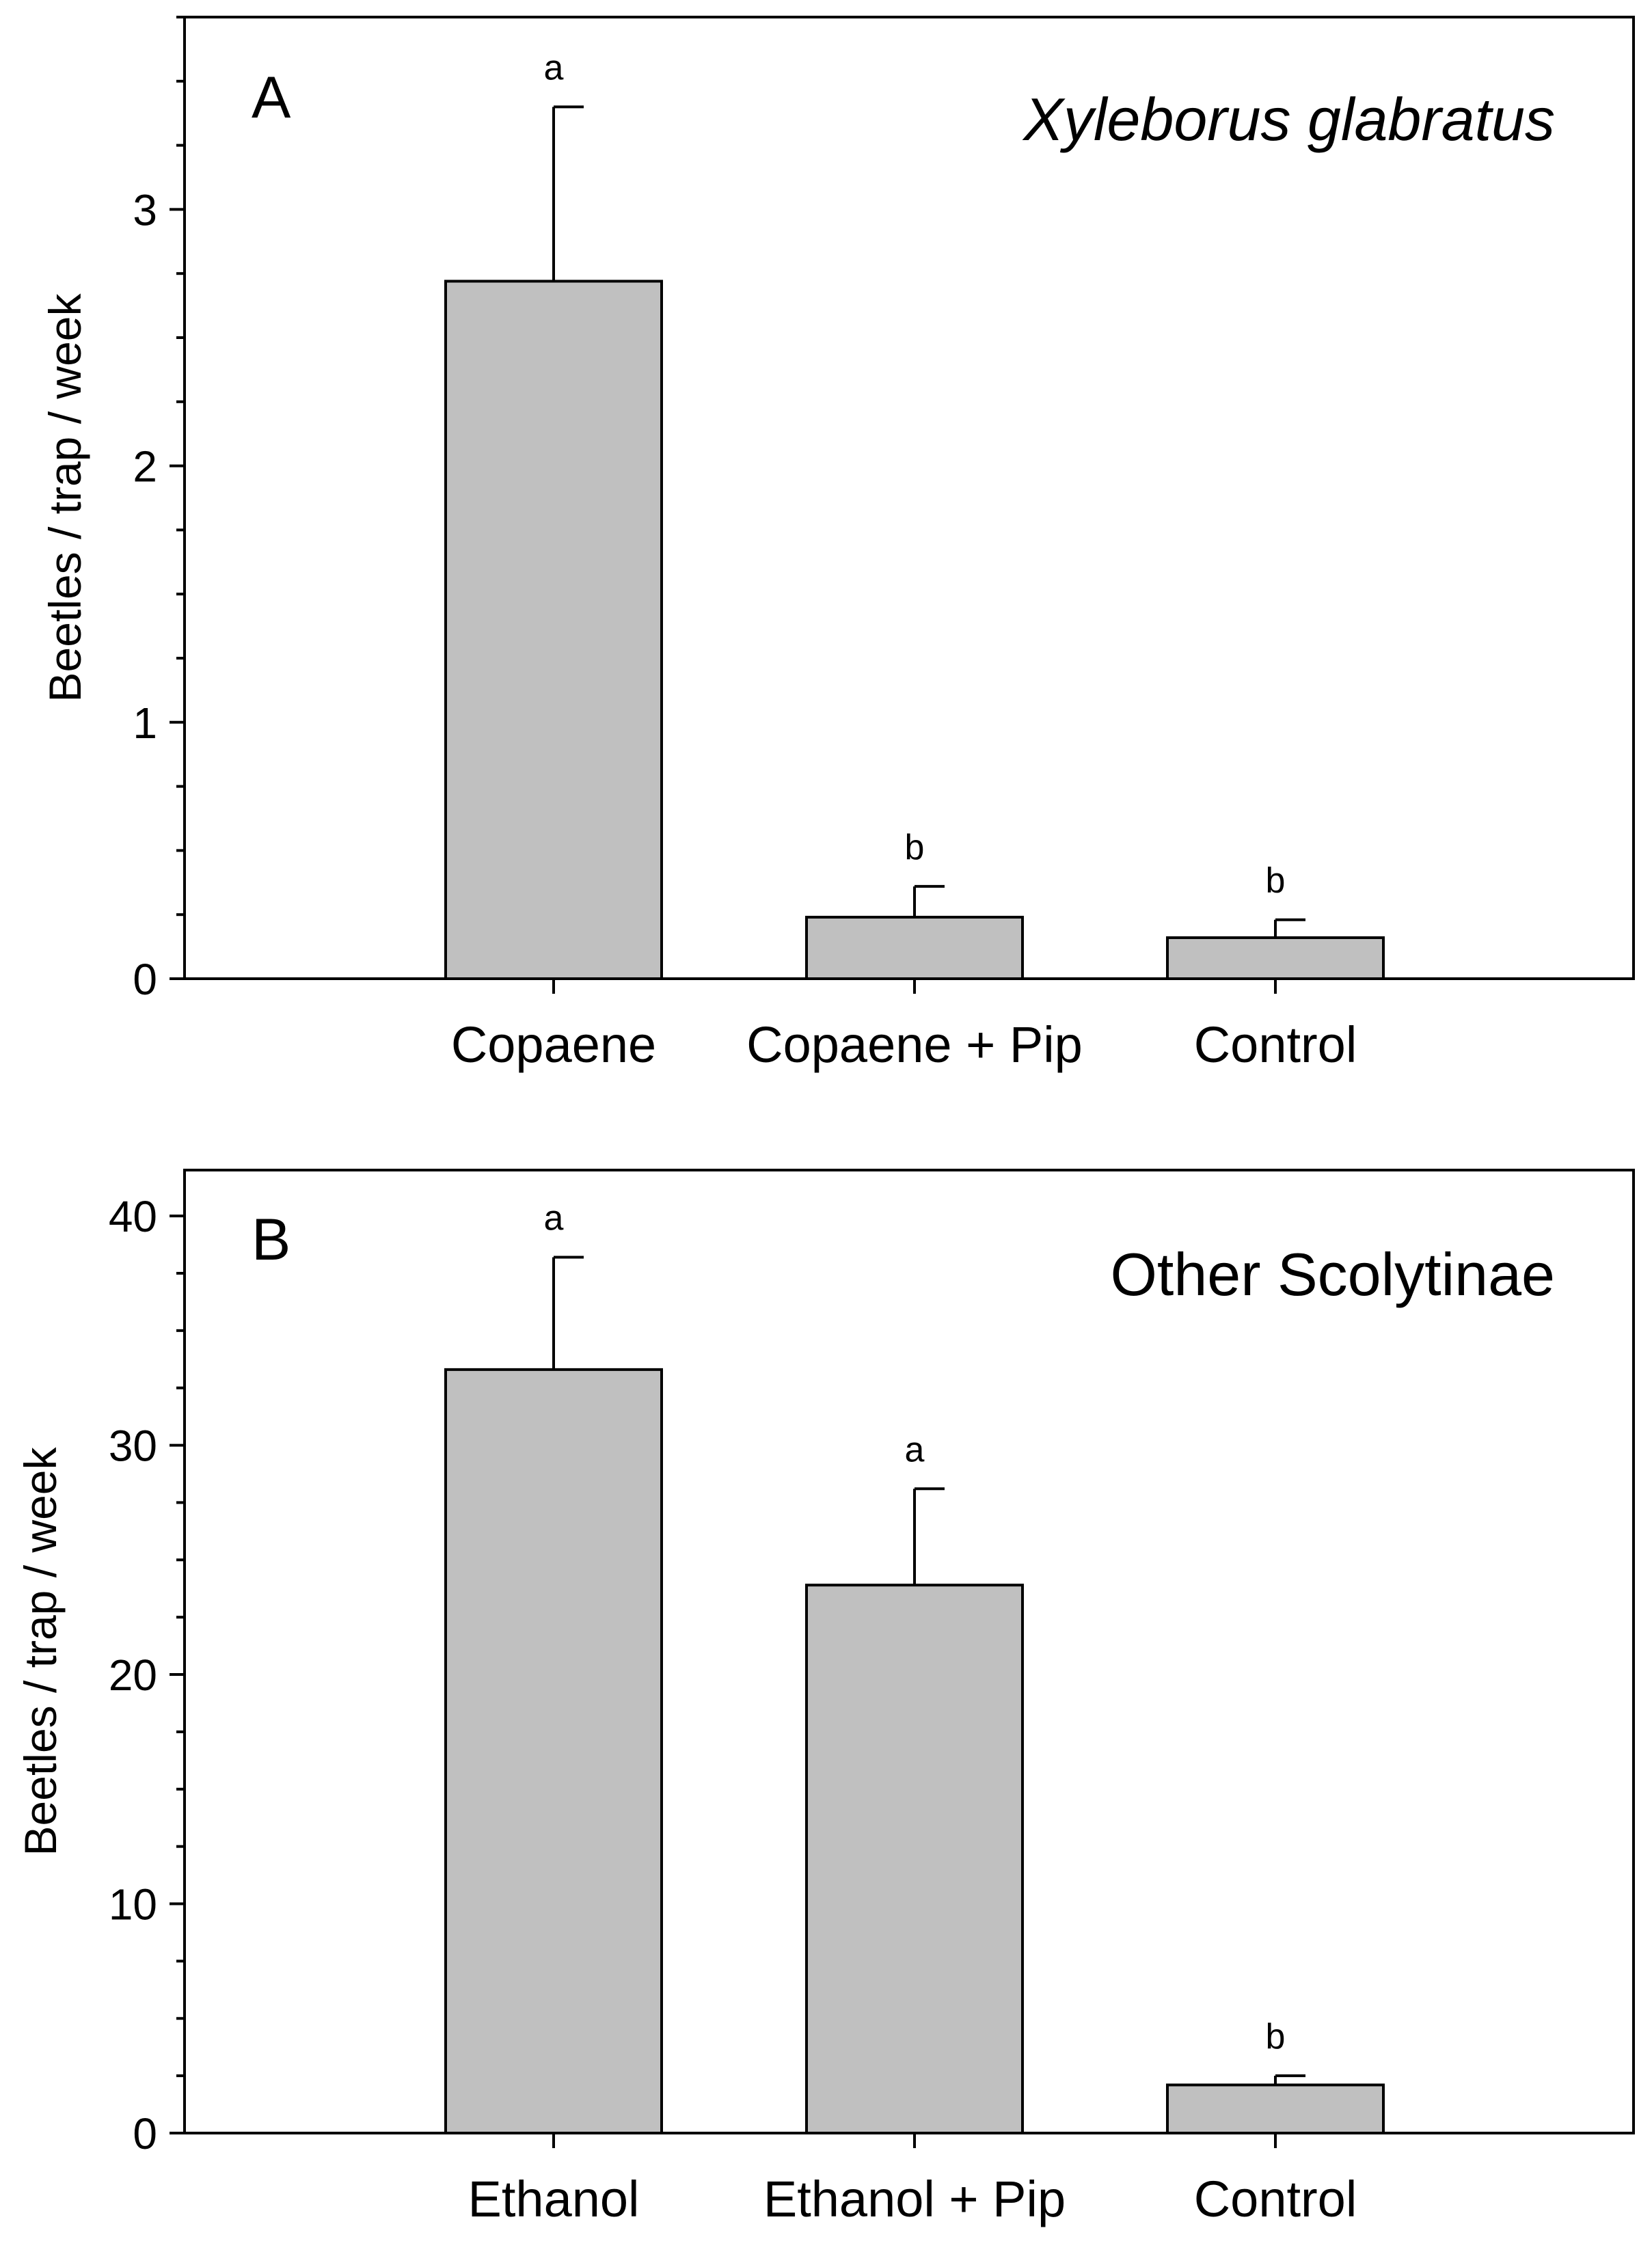 The height and width of the screenshot is (2252, 1652). Describe the element at coordinates (40, 1651) in the screenshot. I see `panel-b-y-axis-label: Beetles / trap / week` at that location.